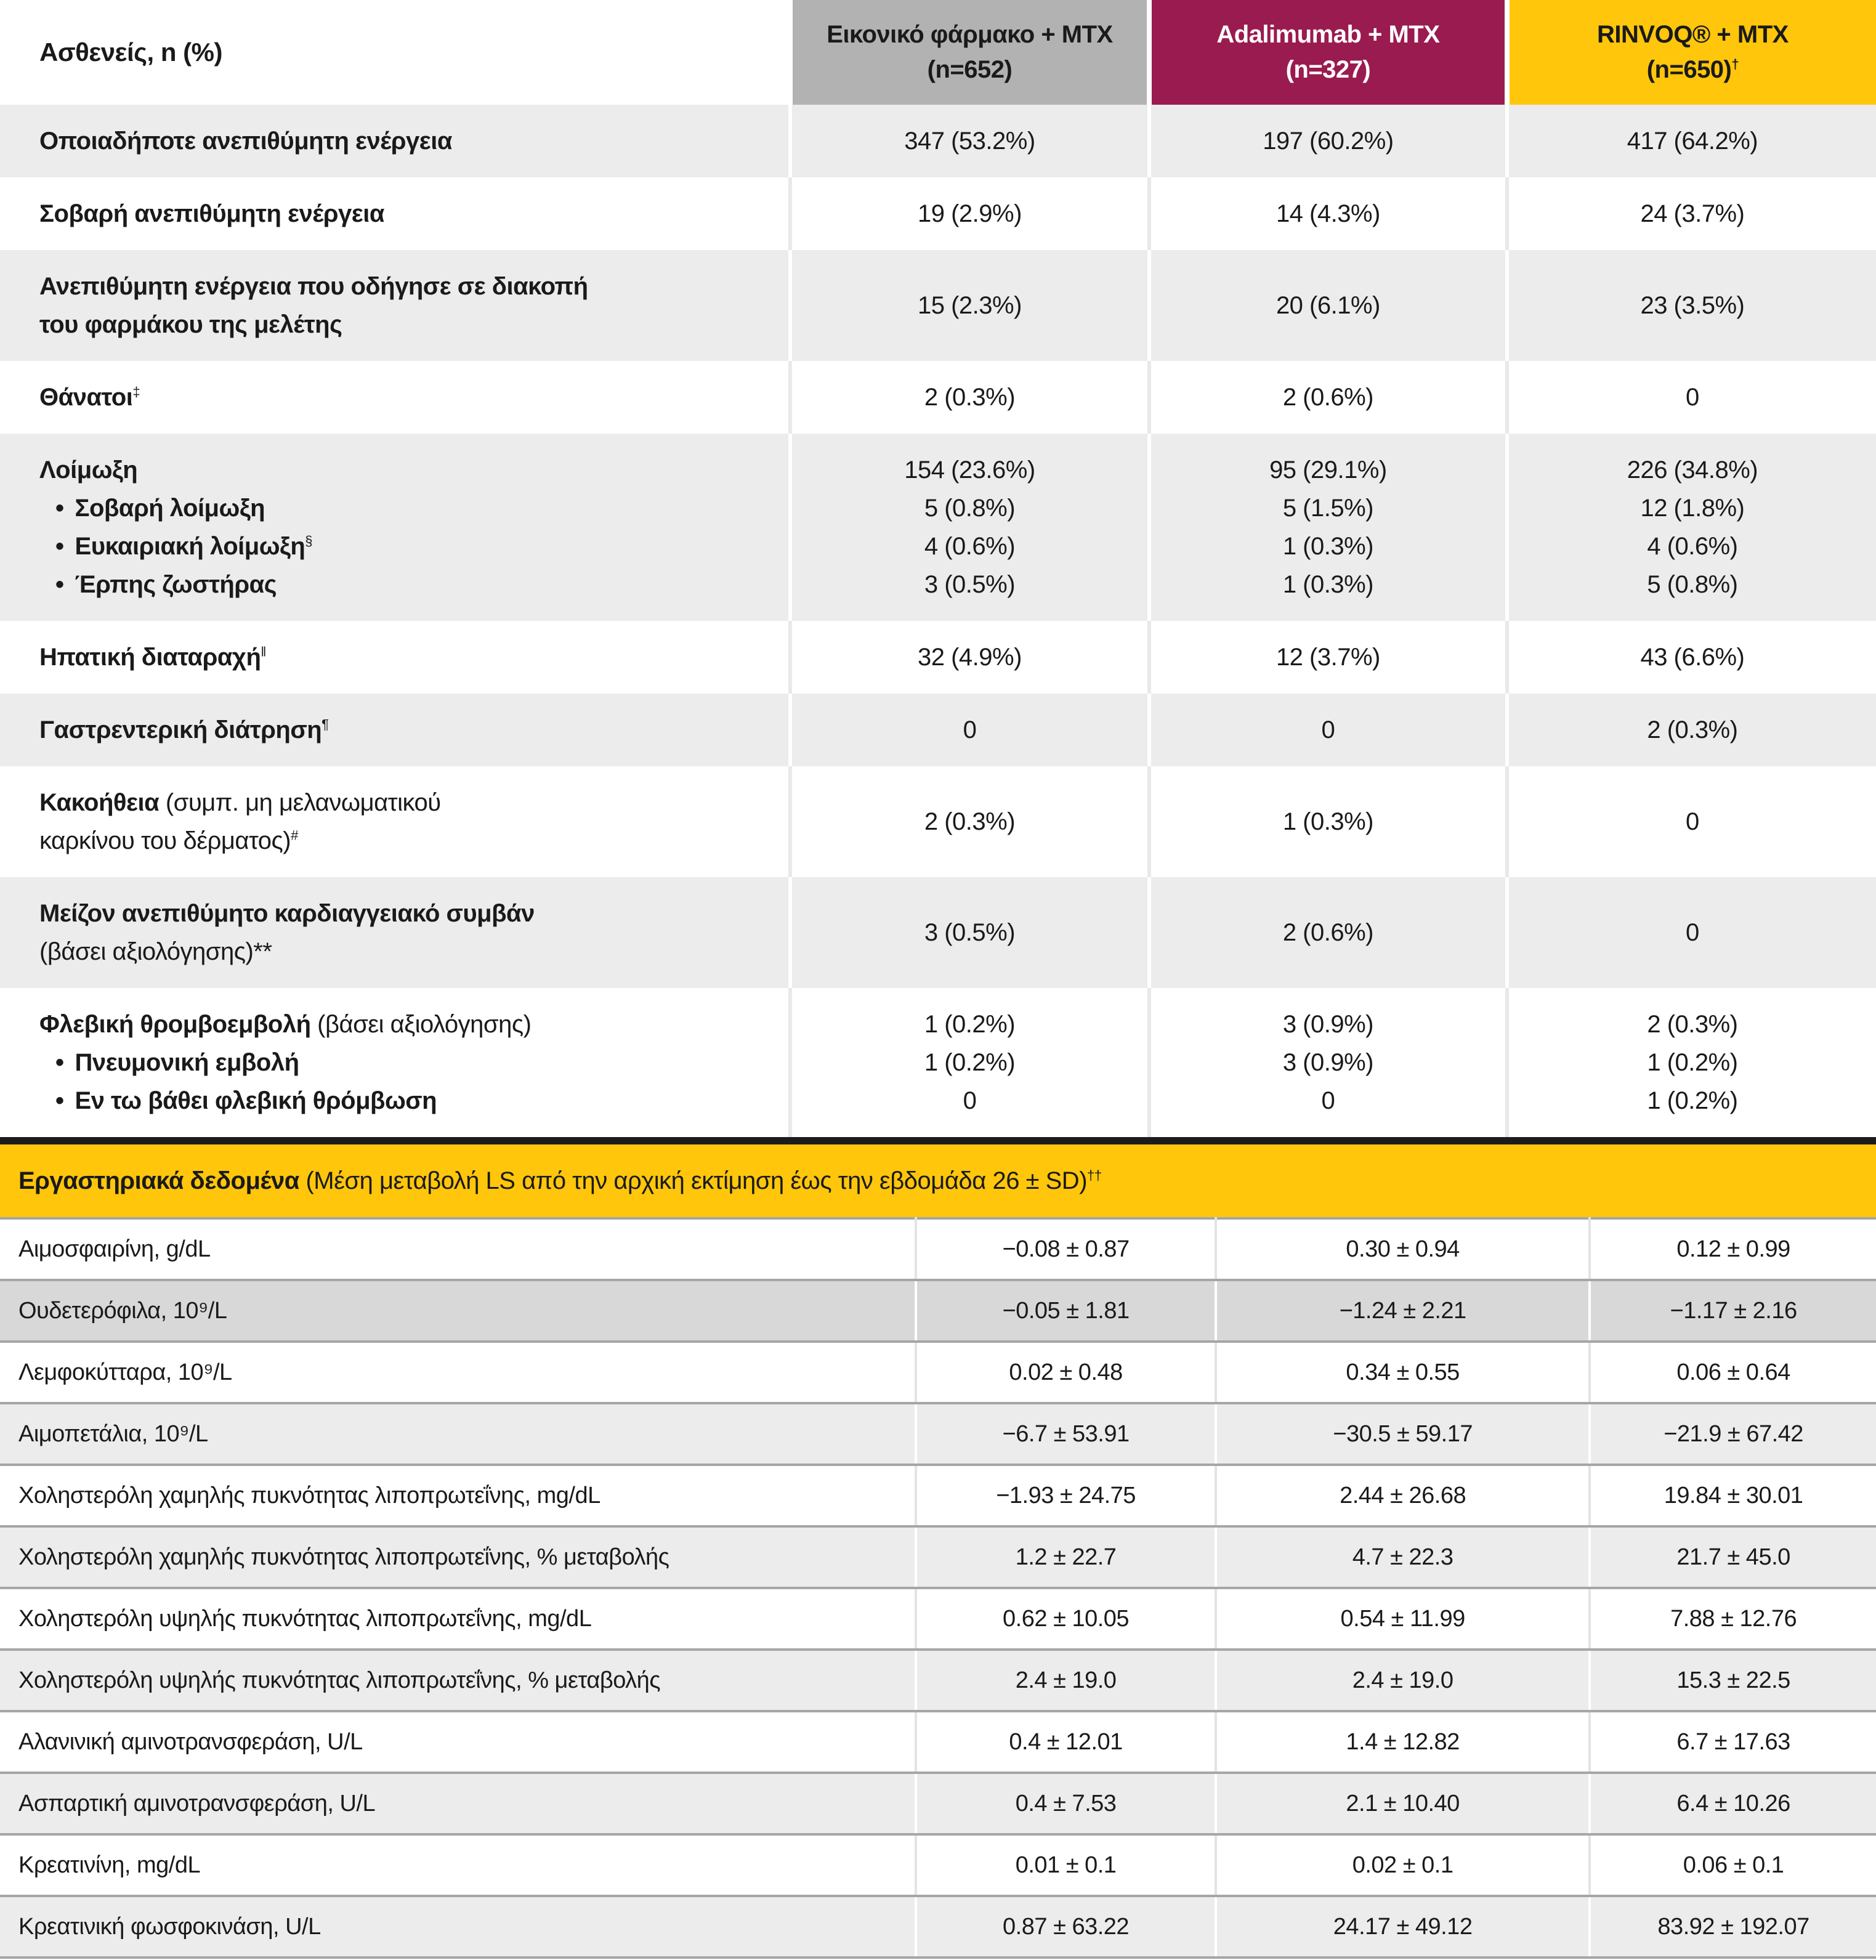 This screenshot has height=1960, width=1876. What do you see at coordinates (1732, 1373) in the screenshot?
I see `value-cell: 0.06 ± 0.64` at bounding box center [1732, 1373].